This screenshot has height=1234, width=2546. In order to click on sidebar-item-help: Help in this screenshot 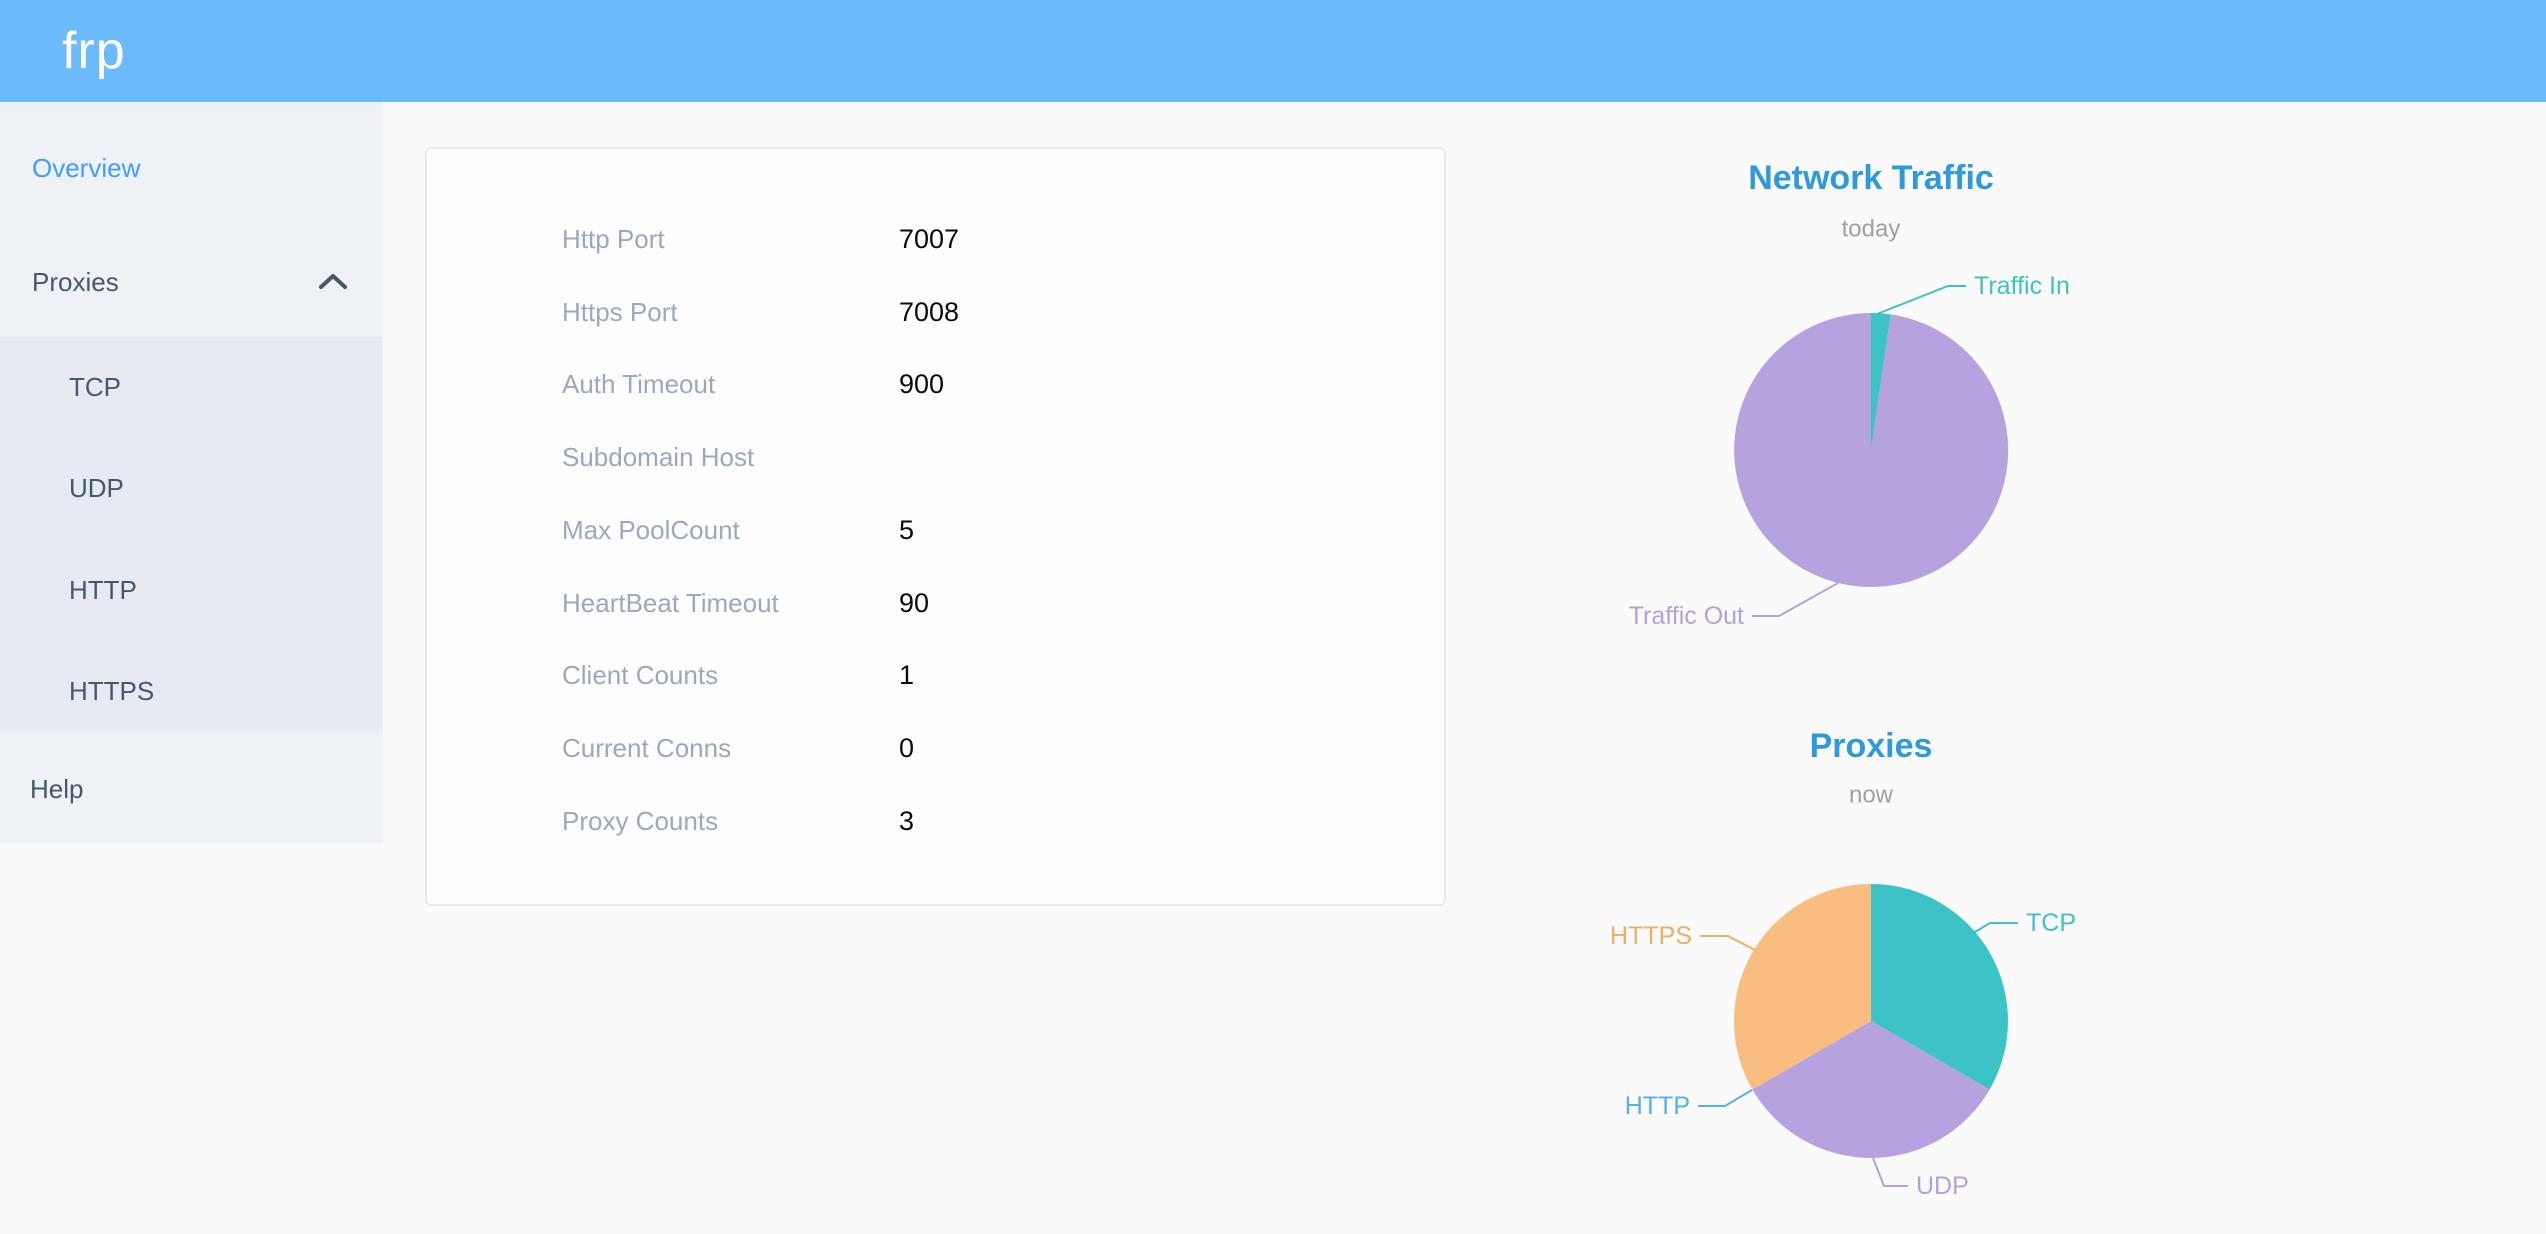, I will do `click(191, 789)`.